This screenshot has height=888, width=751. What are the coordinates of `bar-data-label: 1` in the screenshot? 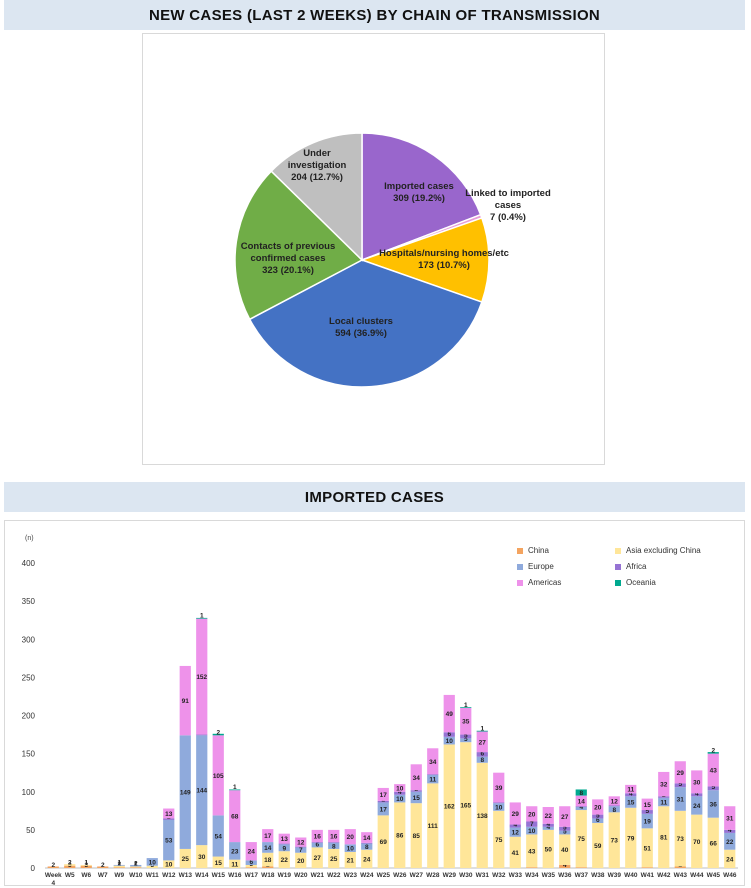 It's located at (136, 864).